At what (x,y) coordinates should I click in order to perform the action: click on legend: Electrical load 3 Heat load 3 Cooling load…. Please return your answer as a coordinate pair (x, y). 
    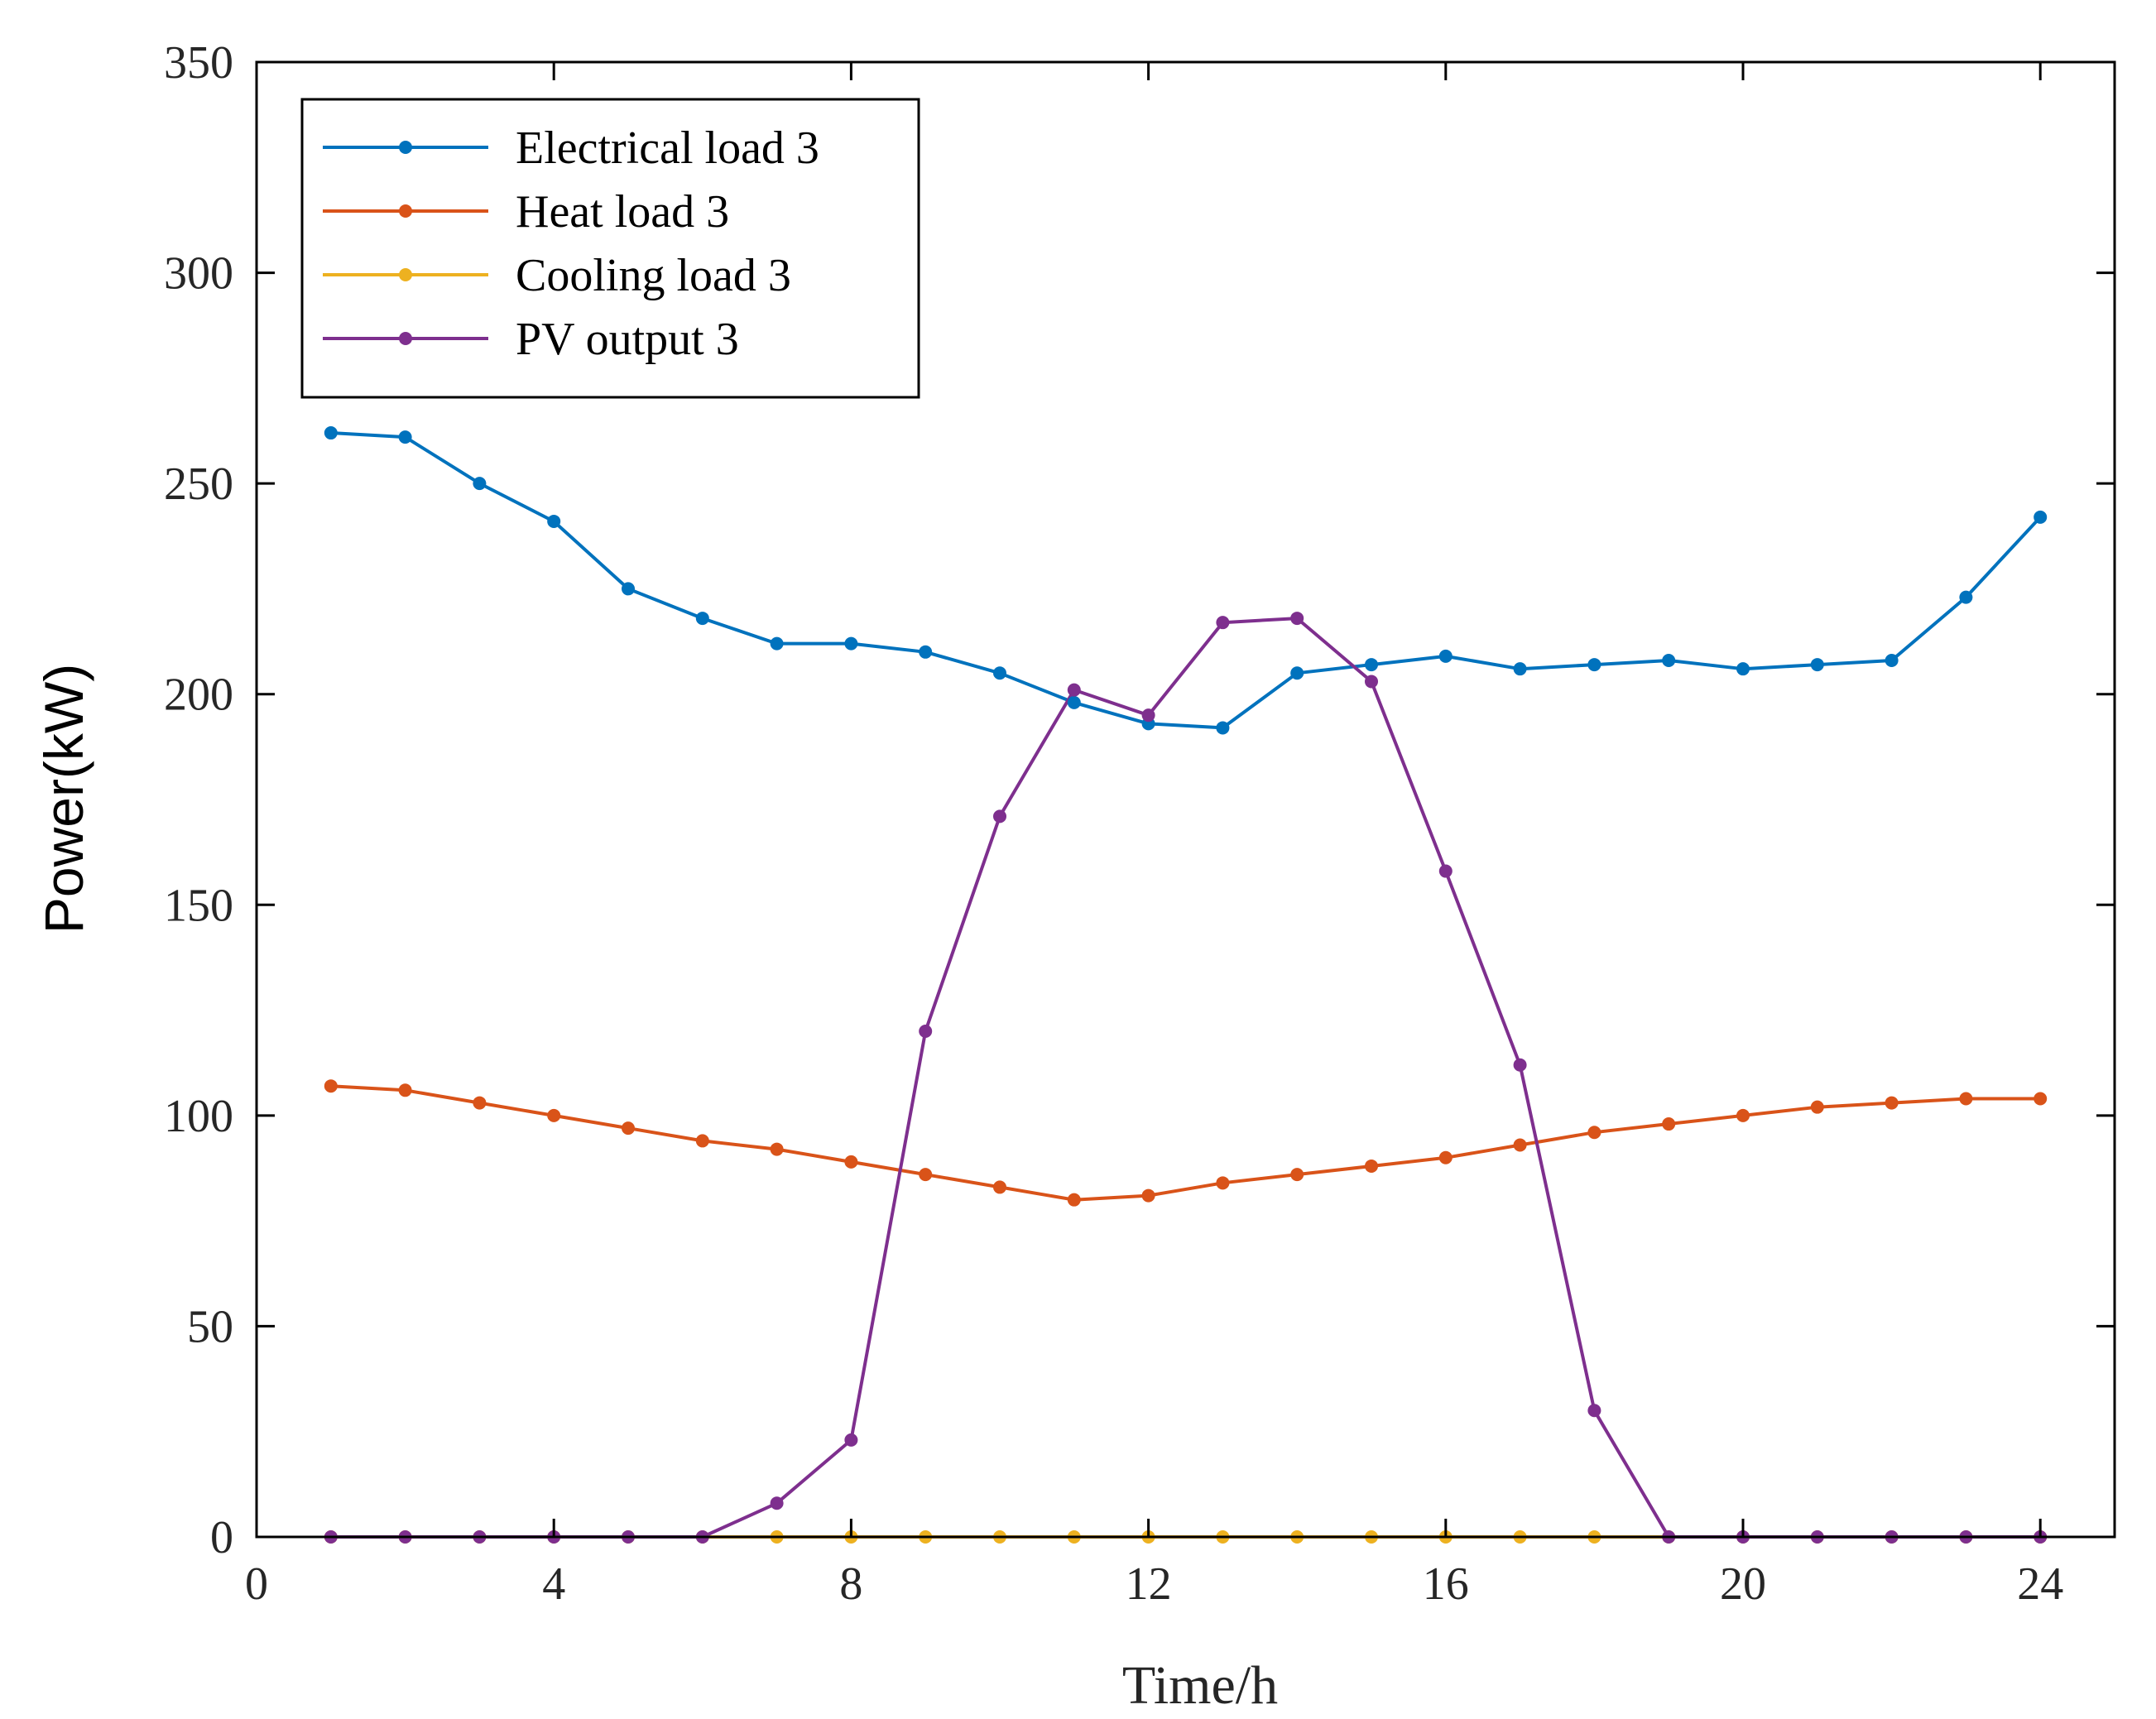
    Looking at the image, I should click on (610, 248).